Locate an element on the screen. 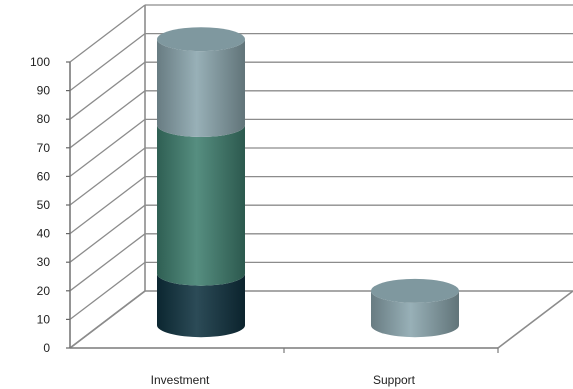 Image resolution: width=573 pixels, height=389 pixels. y-tick-label-90: 90 is located at coordinates (44, 91).